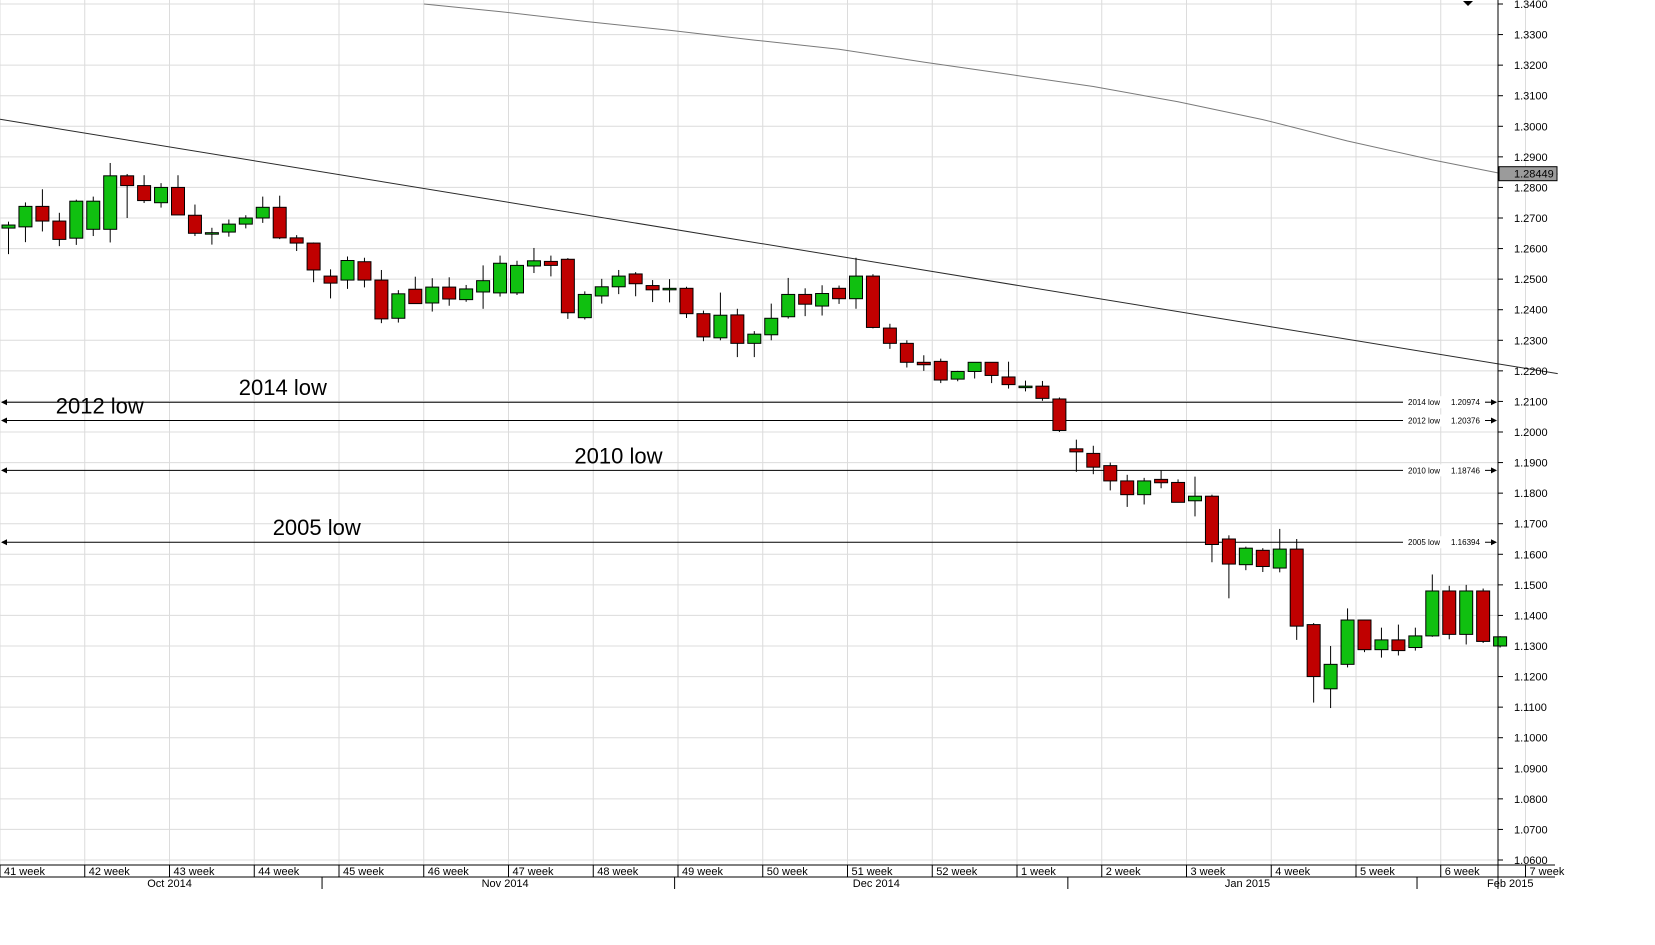 The height and width of the screenshot is (945, 1655). I want to click on y-tick-label: 1.0800, so click(1531, 800).